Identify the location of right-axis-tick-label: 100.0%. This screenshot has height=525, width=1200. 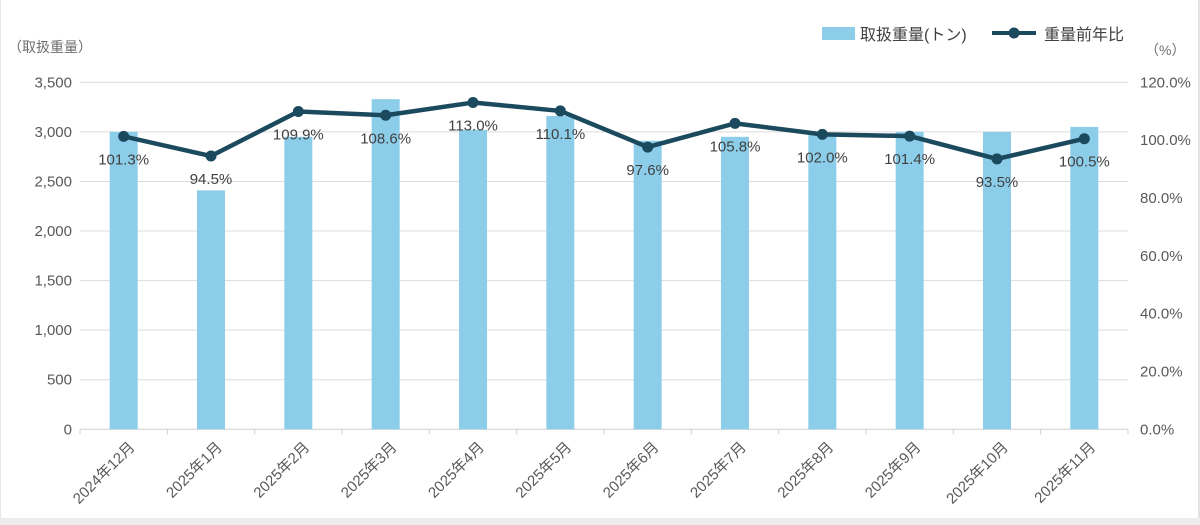
(1165, 140).